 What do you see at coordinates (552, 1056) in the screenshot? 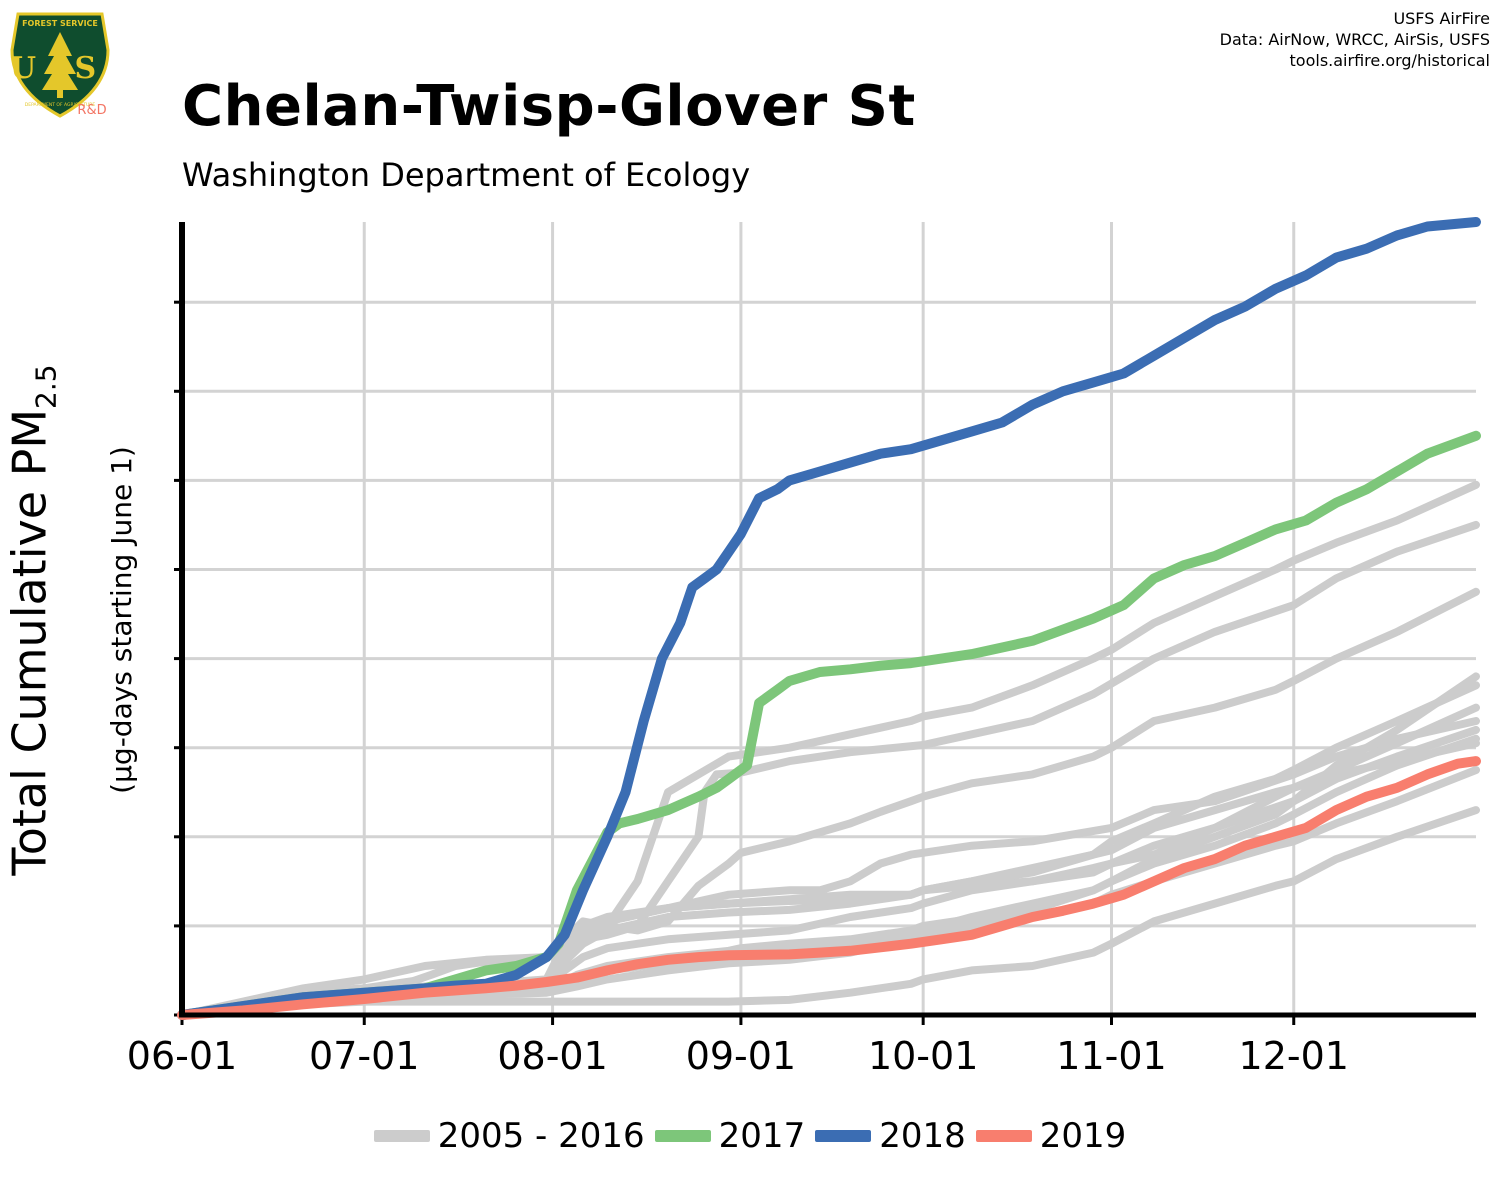
I see `x-tick-label: 08-01` at bounding box center [552, 1056].